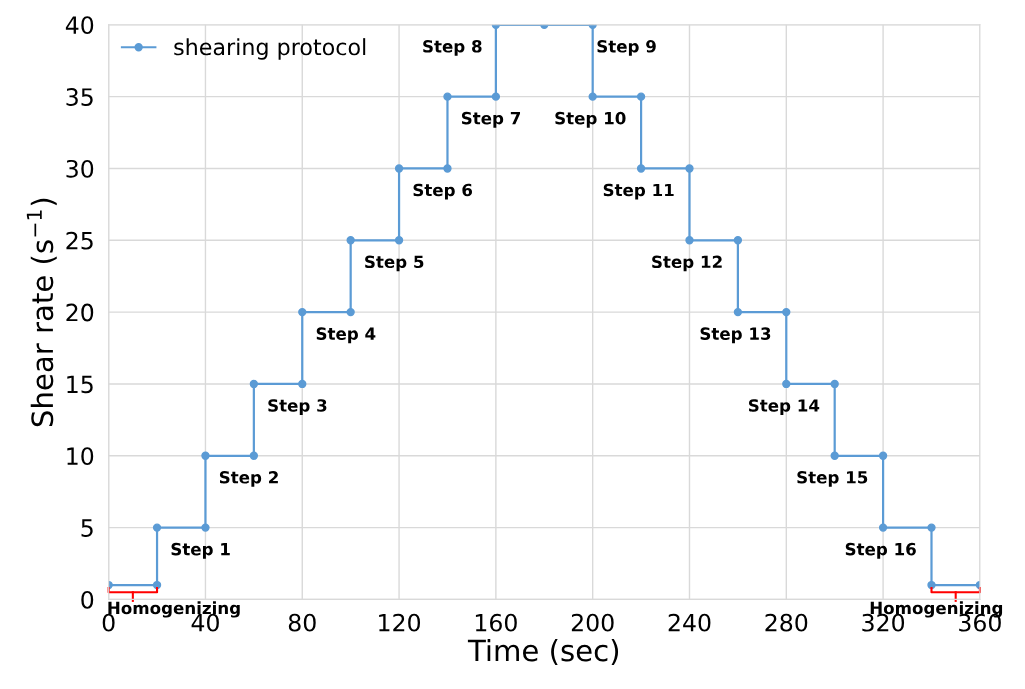 This screenshot has width=1025, height=689. What do you see at coordinates (491, 119) in the screenshot?
I see `annotation: Step 7` at bounding box center [491, 119].